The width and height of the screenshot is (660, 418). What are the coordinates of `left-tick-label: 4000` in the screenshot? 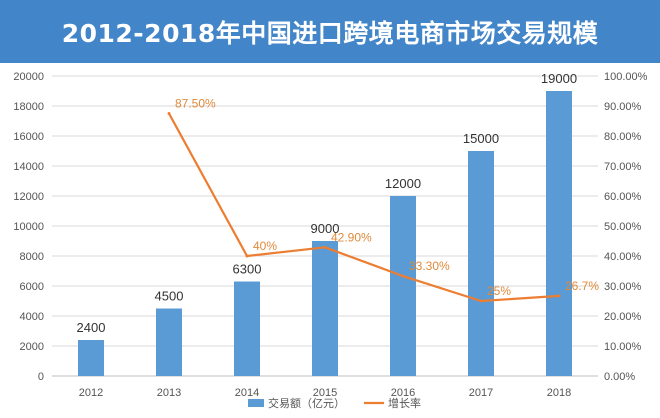 It's located at (32, 317).